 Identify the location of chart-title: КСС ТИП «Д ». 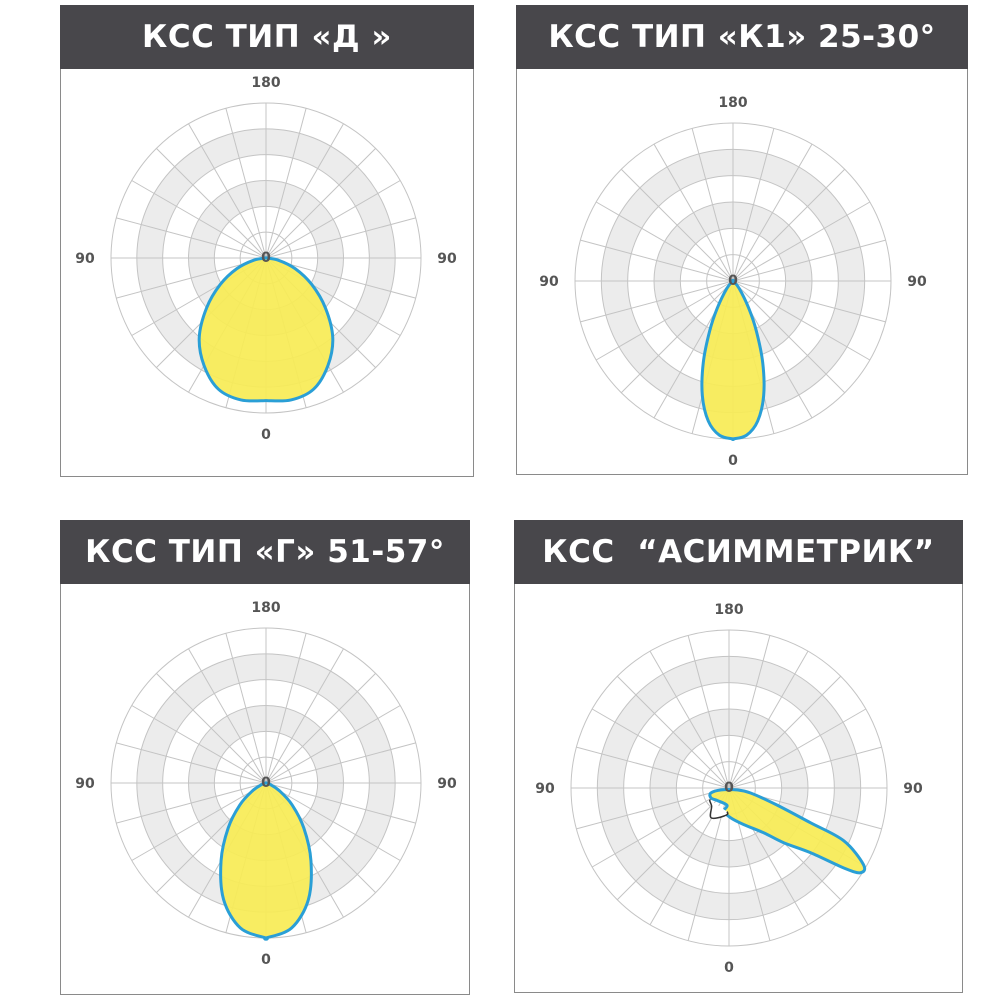
(267, 37).